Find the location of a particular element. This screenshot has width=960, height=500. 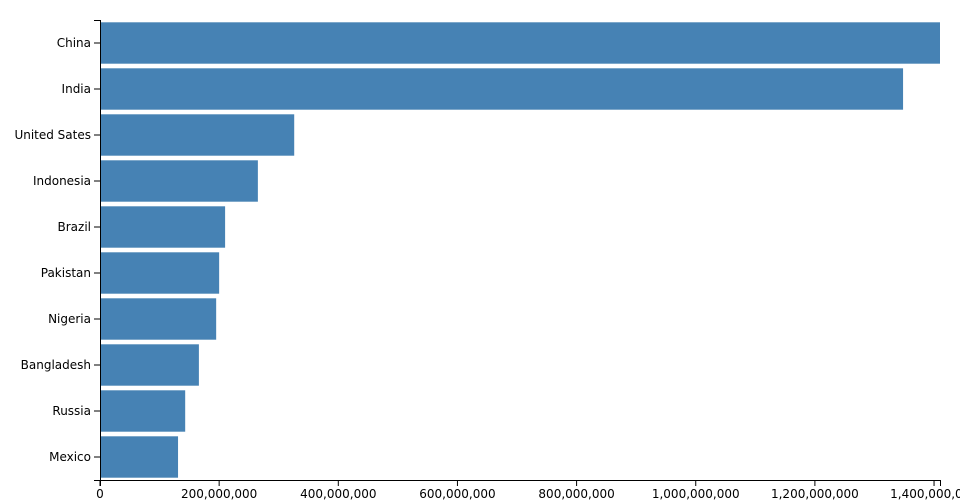

y-tick-label: Russia is located at coordinates (71, 411).